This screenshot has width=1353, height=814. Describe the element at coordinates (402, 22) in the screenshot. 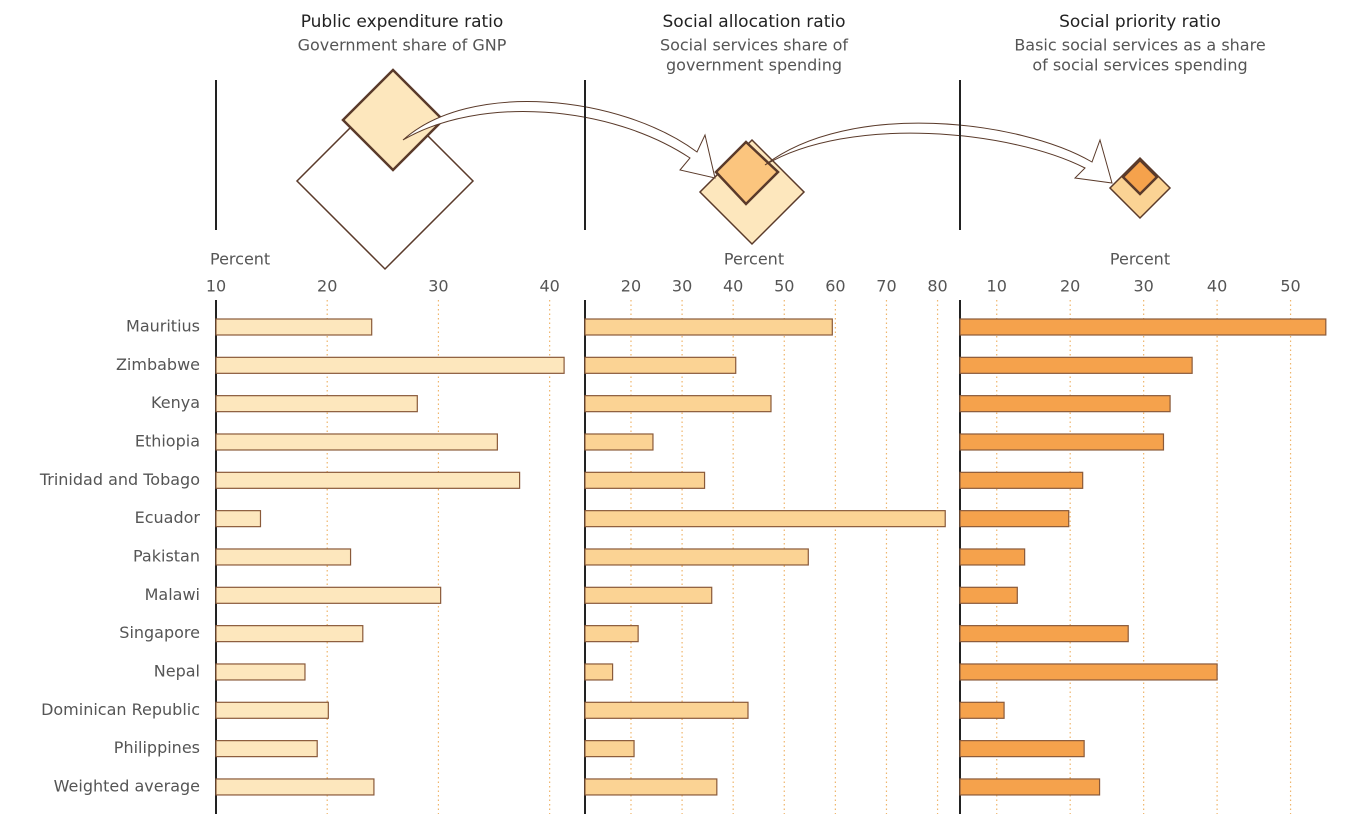

I see `panel-title: Public expenditure ratio` at that location.